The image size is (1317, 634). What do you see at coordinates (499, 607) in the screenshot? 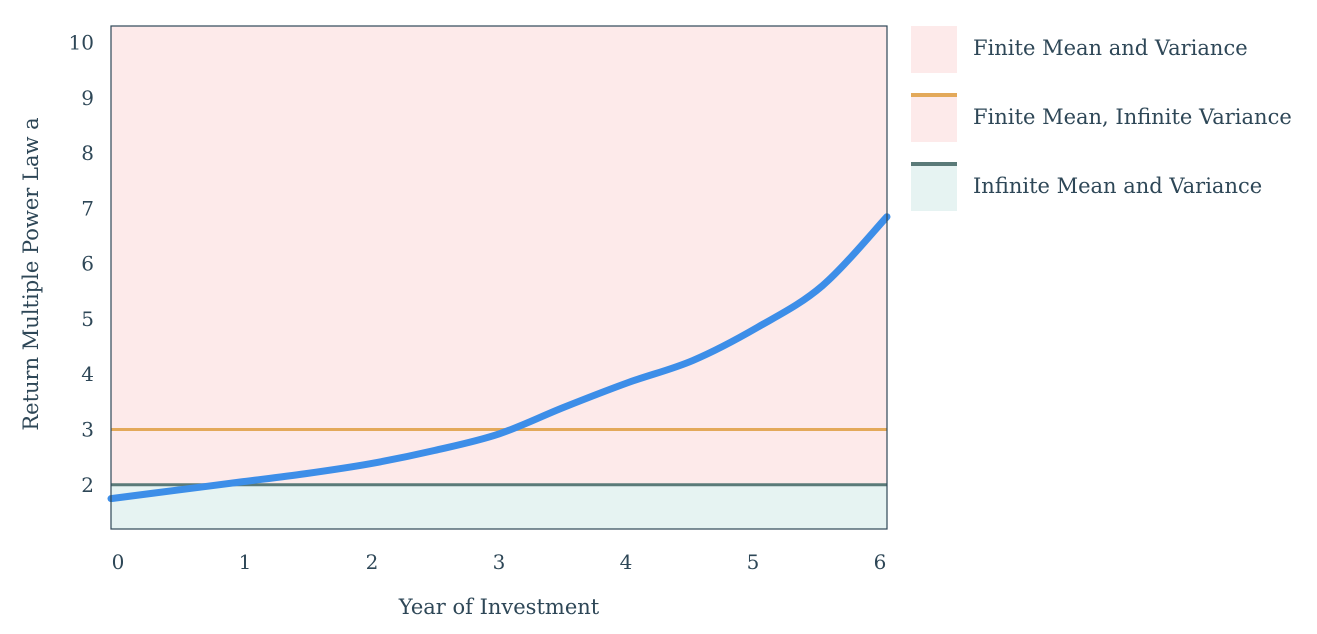
I see `x-axis-title: Year of Investment` at bounding box center [499, 607].